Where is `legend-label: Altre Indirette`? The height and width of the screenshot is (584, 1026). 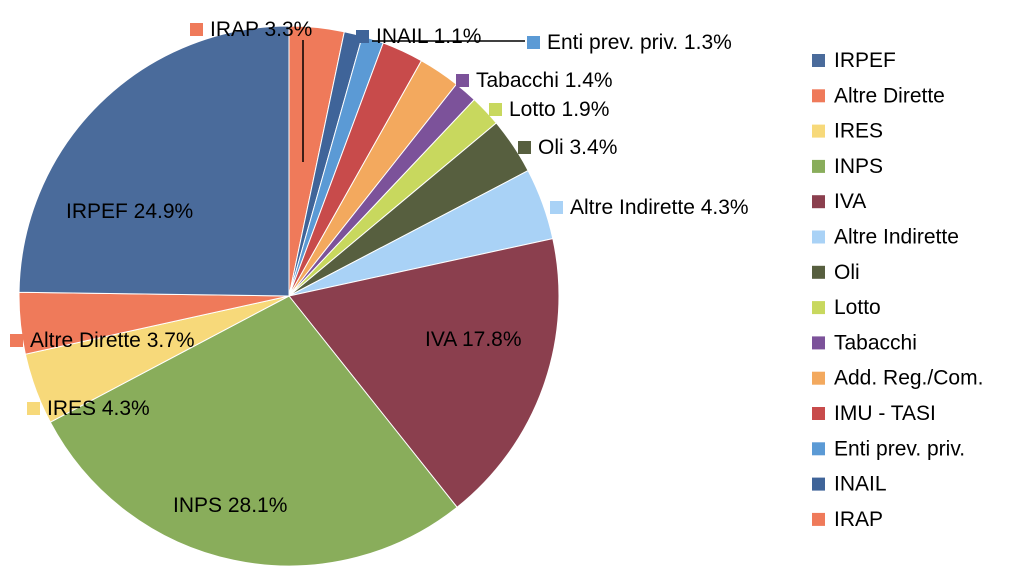
legend-label: Altre Indirette is located at coordinates (896, 237).